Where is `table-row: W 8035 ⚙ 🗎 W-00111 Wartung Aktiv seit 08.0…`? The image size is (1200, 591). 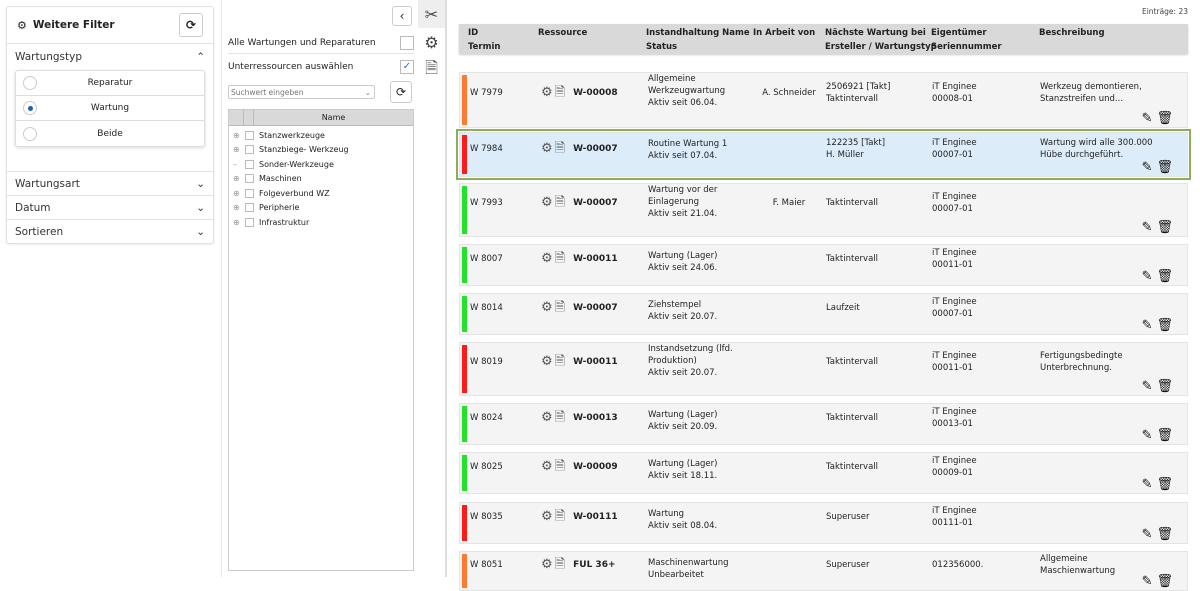
table-row: W 8035 ⚙ 🗎 W-00111 Wartung Aktiv seit 08.0… is located at coordinates (823, 523).